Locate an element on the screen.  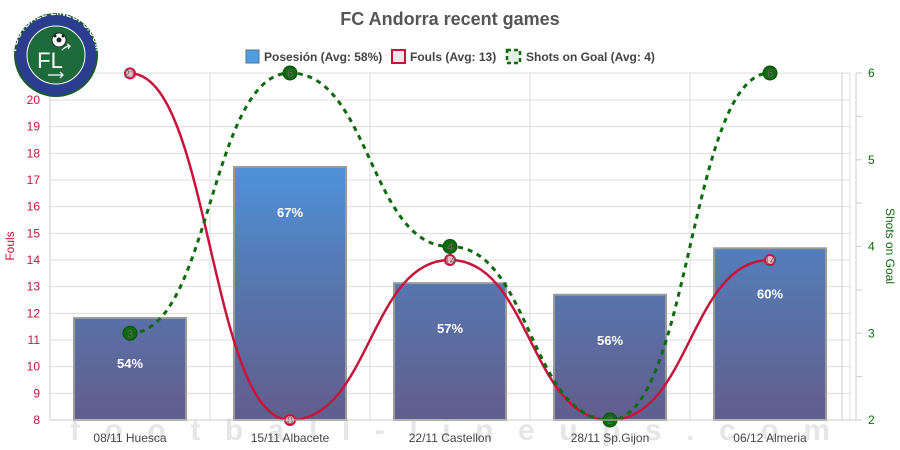
legend-item-fouls: Fouls (Avg: 13) is located at coordinates (443, 56).